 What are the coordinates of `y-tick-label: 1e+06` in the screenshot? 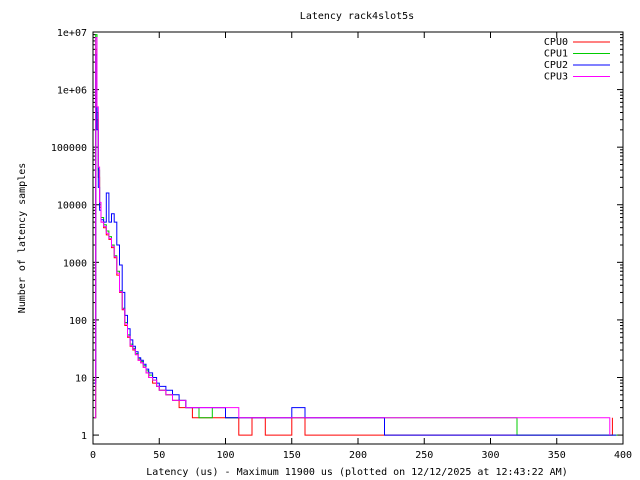 It's located at (72, 91).